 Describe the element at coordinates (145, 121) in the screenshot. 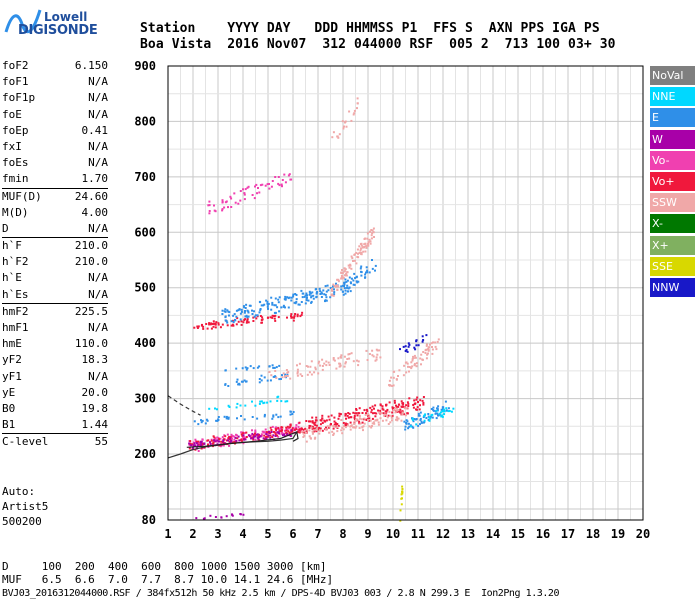

I see `y-tick-label: 800` at that location.